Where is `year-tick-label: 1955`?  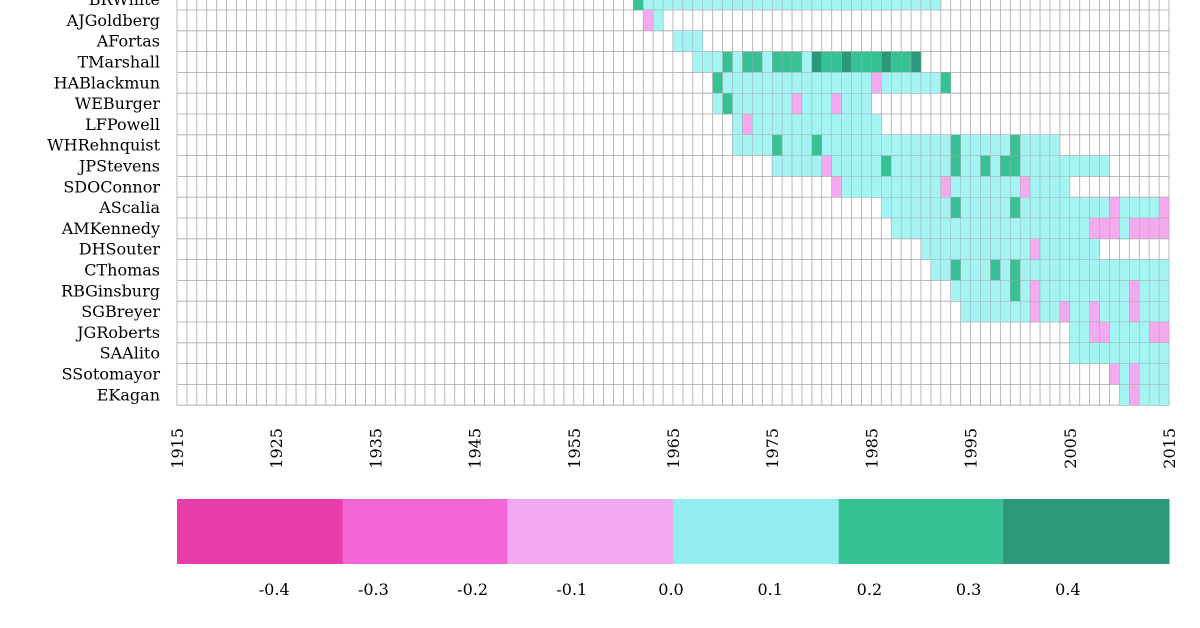 year-tick-label: 1955 is located at coordinates (574, 448).